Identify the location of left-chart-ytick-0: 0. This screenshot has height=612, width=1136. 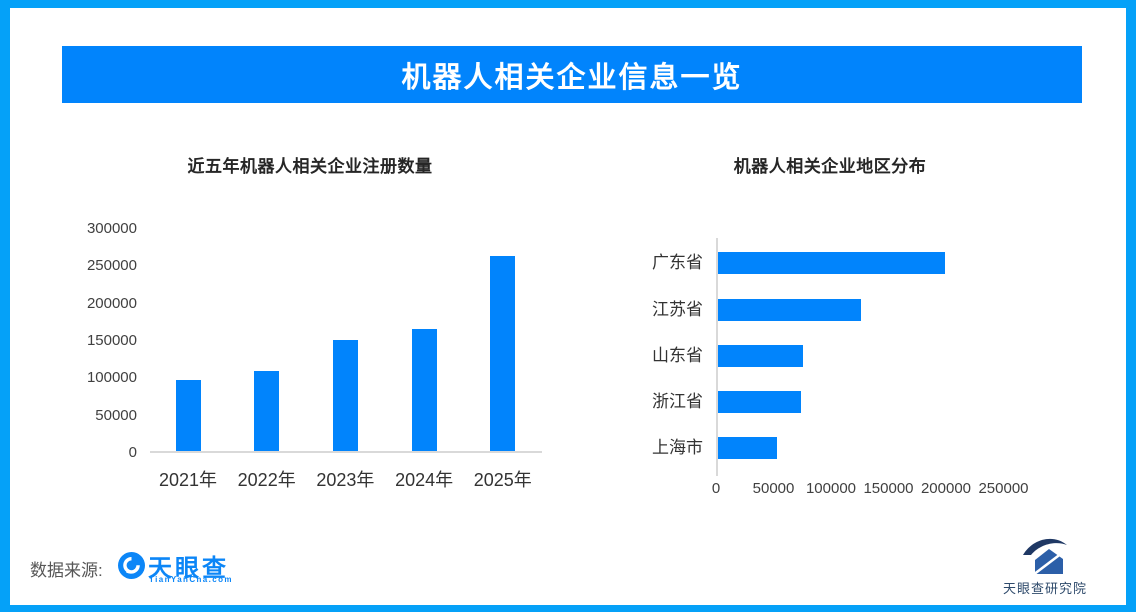
(132, 452).